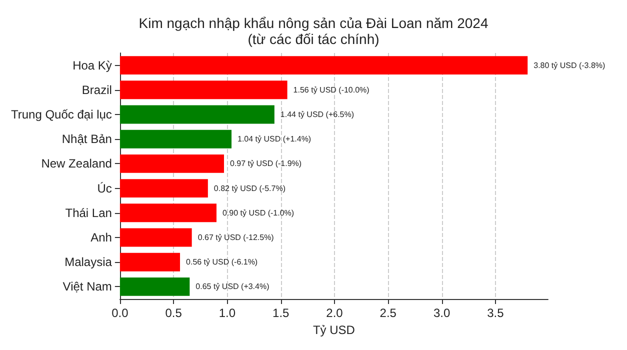 The image size is (627, 350). I want to click on chart-title: Kim ngạch nhập khẩu nông sản của Đài Loan năm 2024 (từ các đối tác chính), so click(313, 31).